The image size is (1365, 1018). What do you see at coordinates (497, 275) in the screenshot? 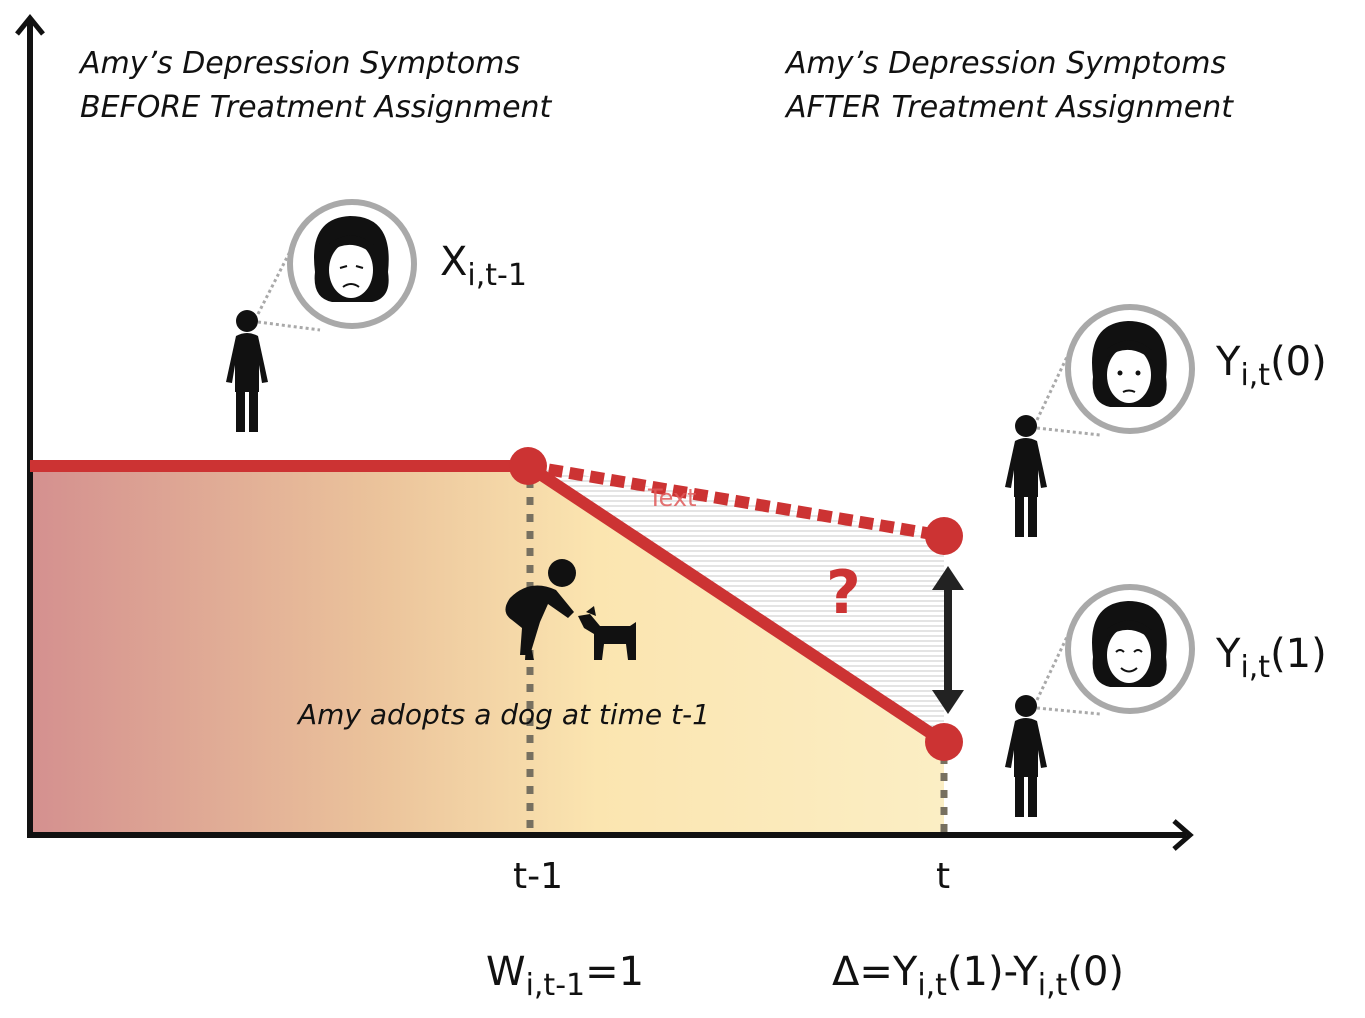
I see `x-sub: i,t-1` at bounding box center [497, 275].